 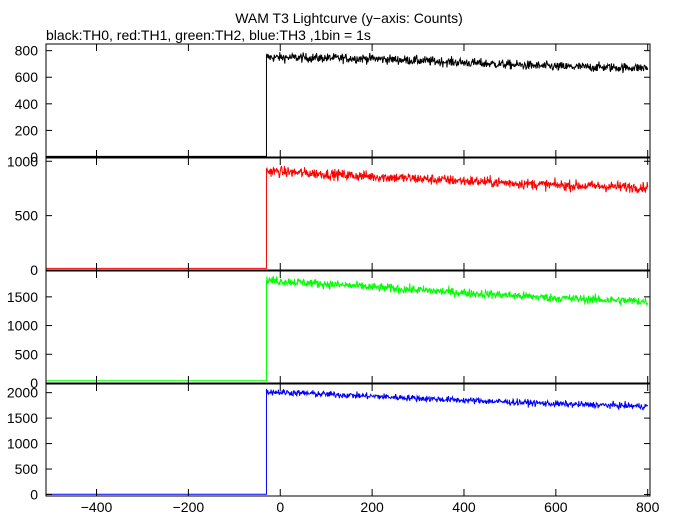 I want to click on y-tick-label: 400, so click(x=27, y=104).